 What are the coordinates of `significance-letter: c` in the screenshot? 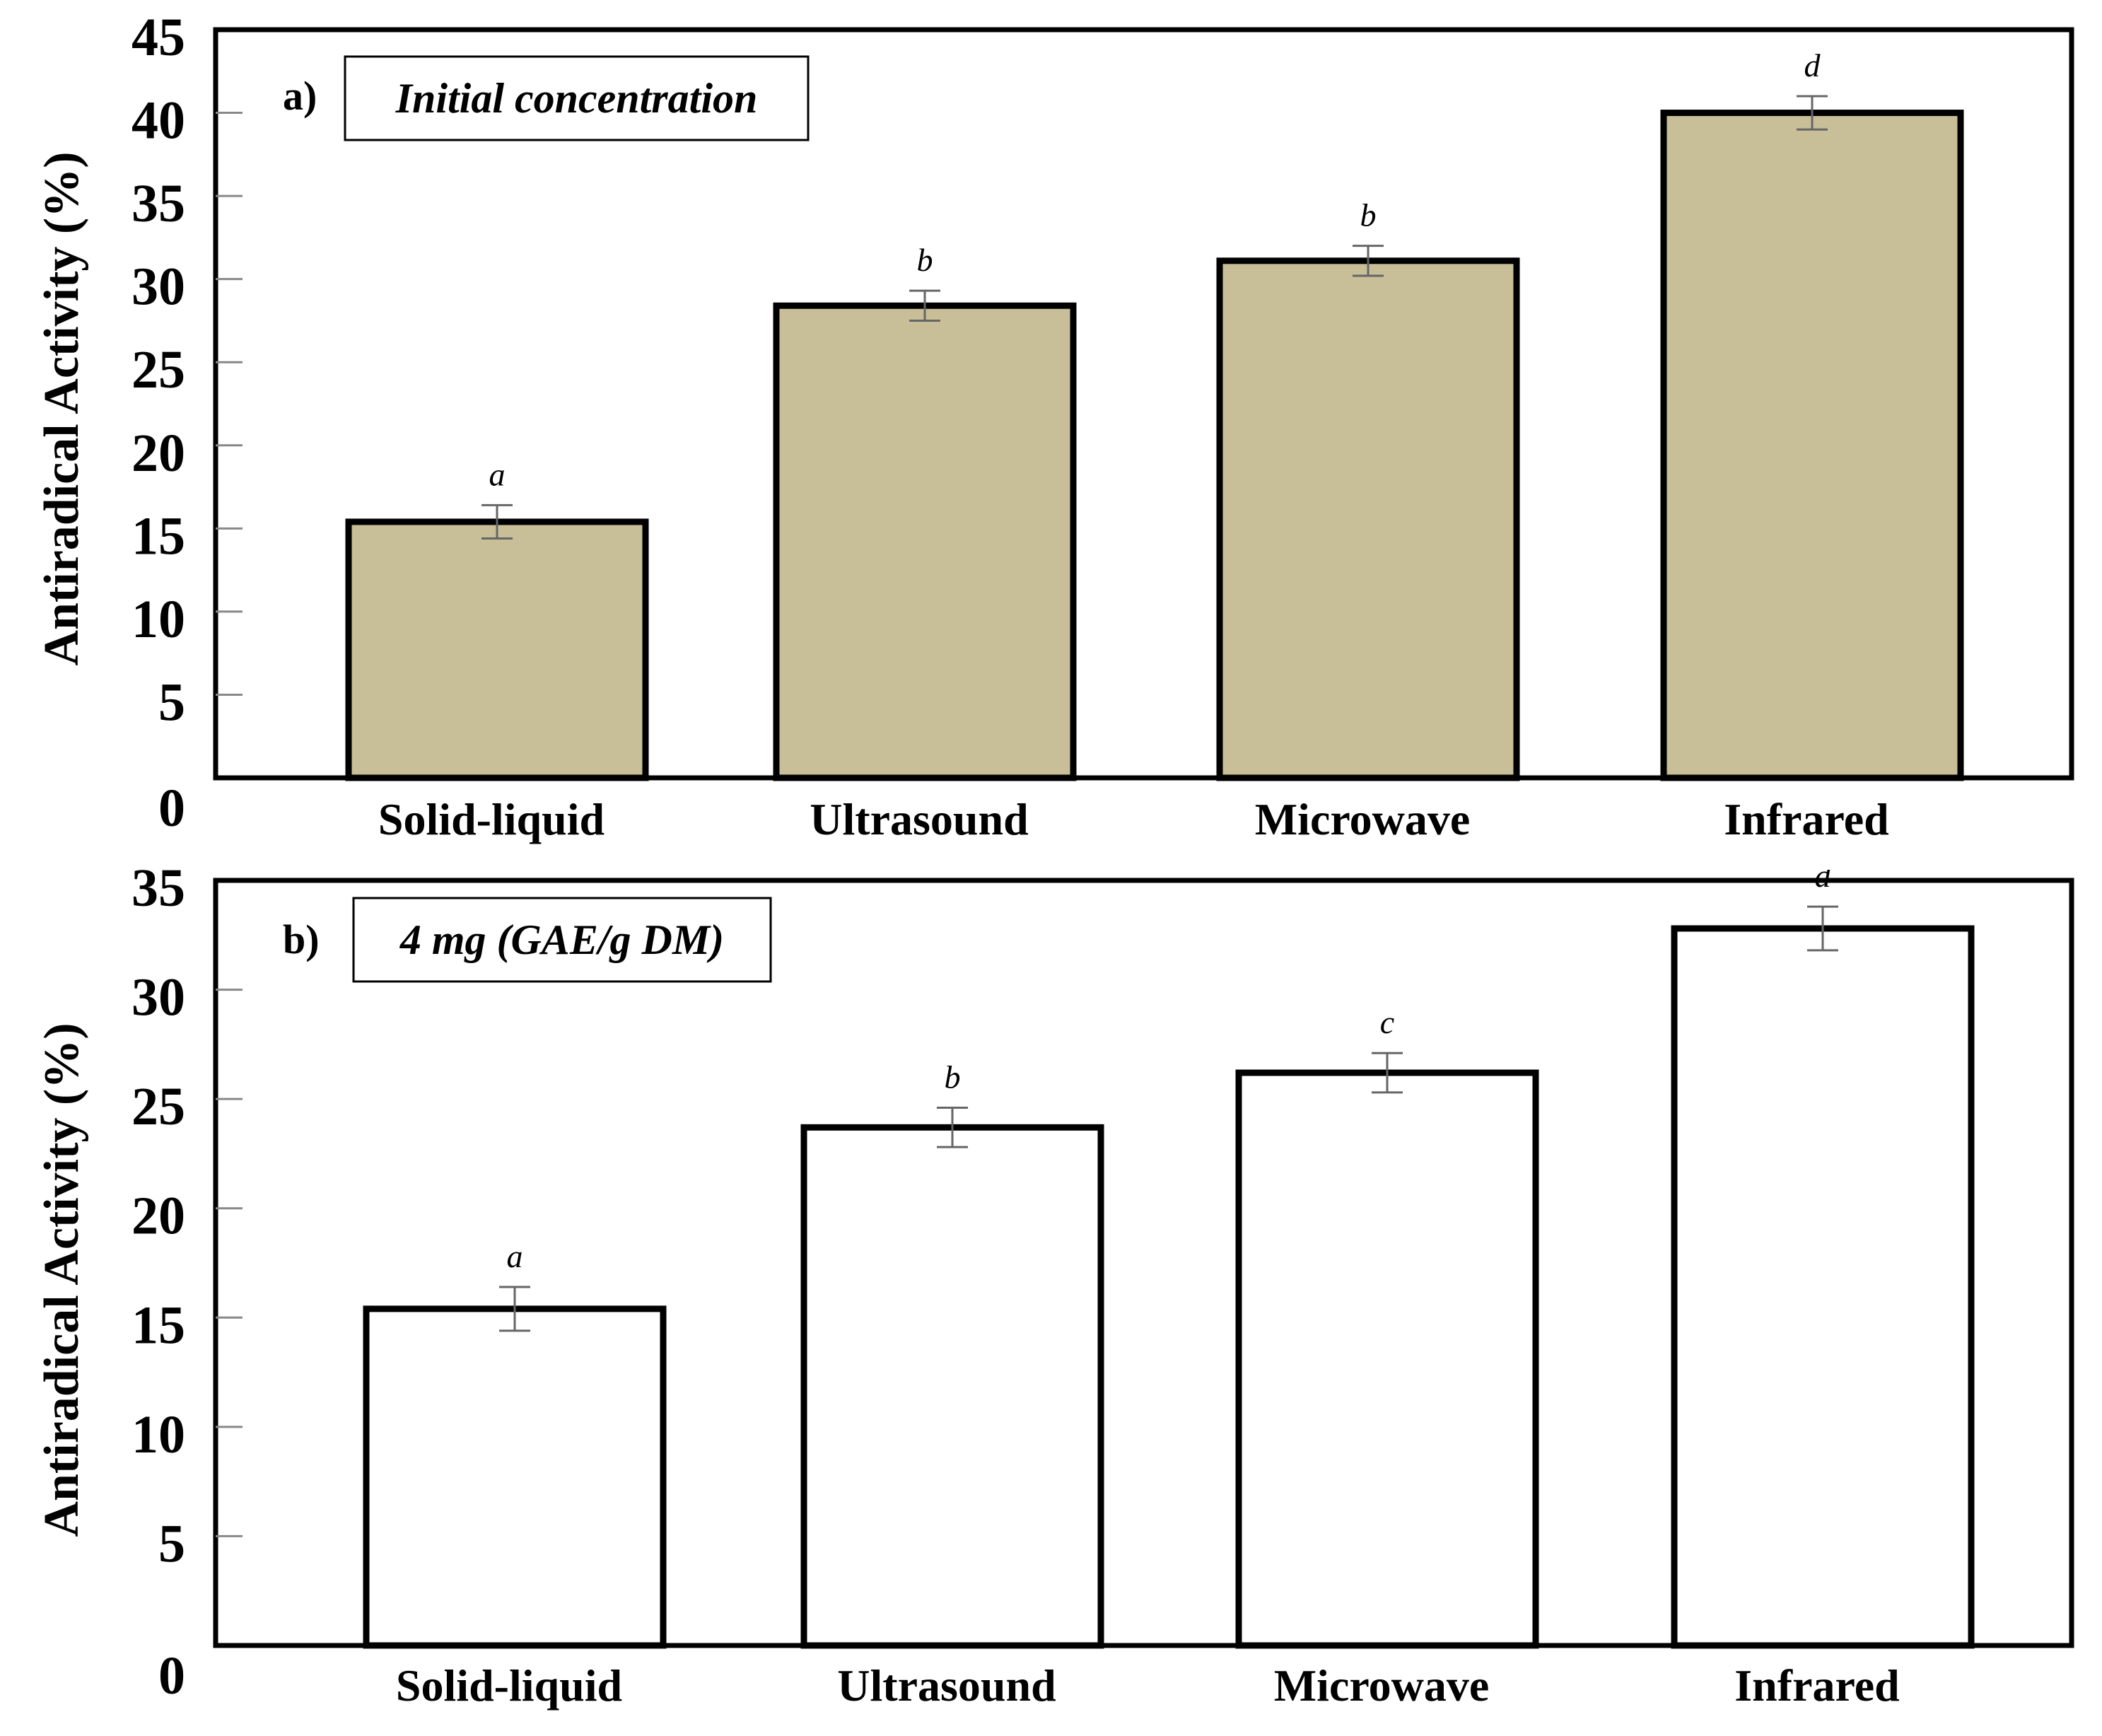 It's located at (1387, 1022).